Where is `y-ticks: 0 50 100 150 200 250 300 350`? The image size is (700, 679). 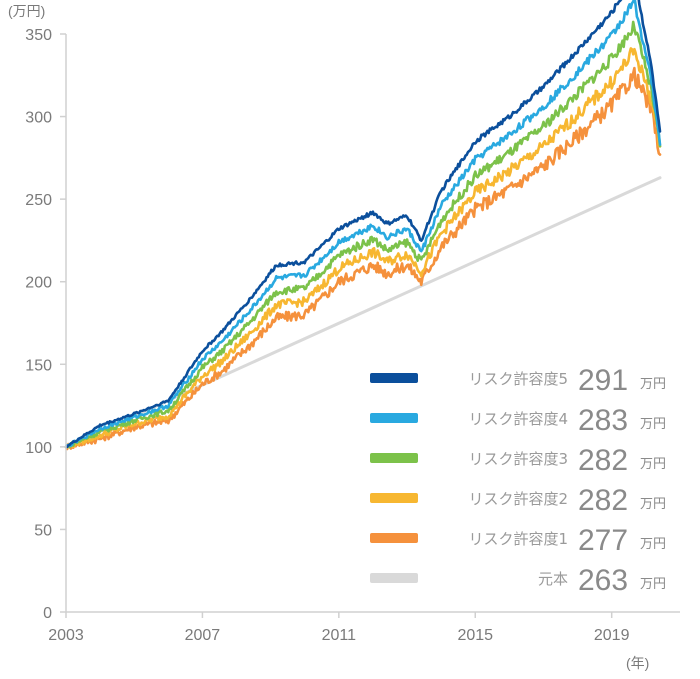 y-ticks: 0 50 100 150 200 250 300 350 is located at coordinates (45, 324).